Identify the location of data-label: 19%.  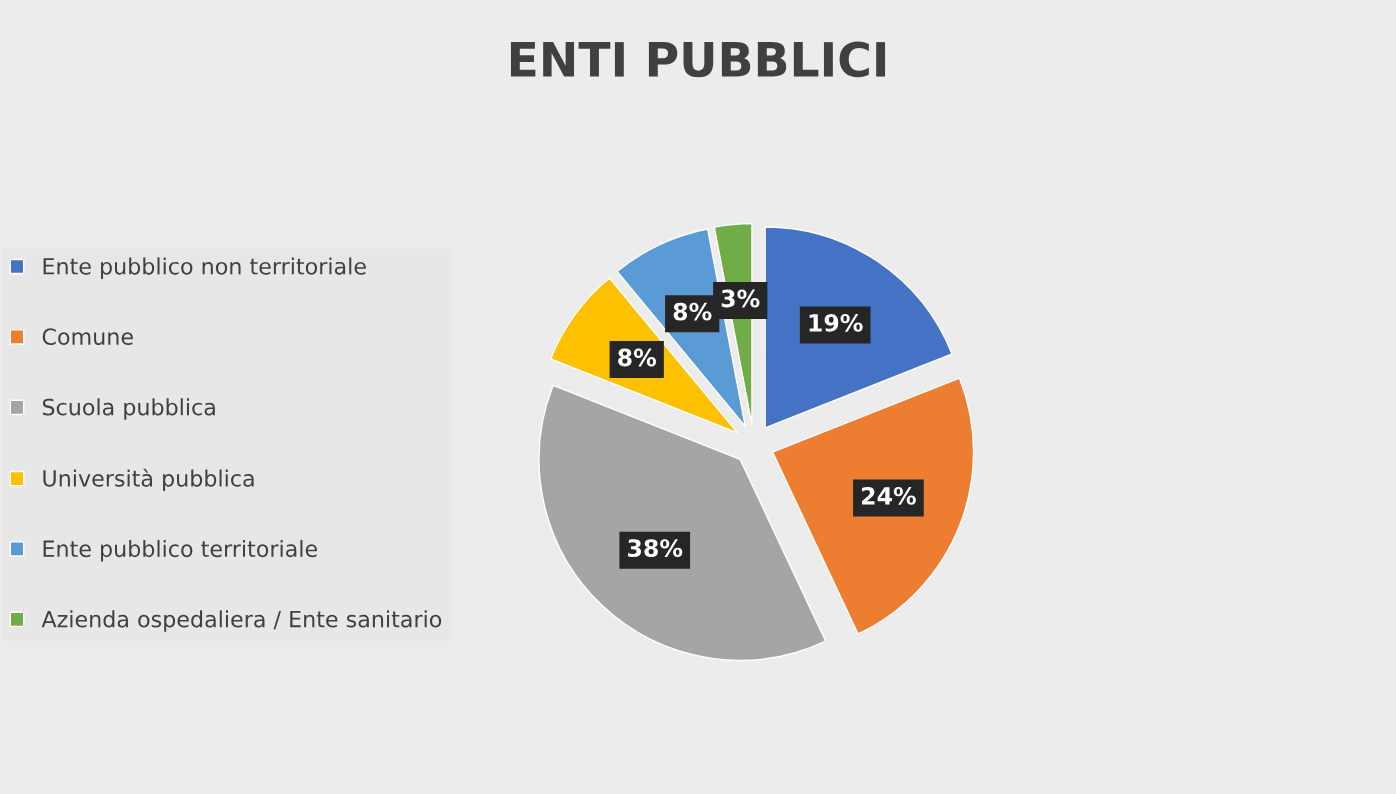
(836, 322).